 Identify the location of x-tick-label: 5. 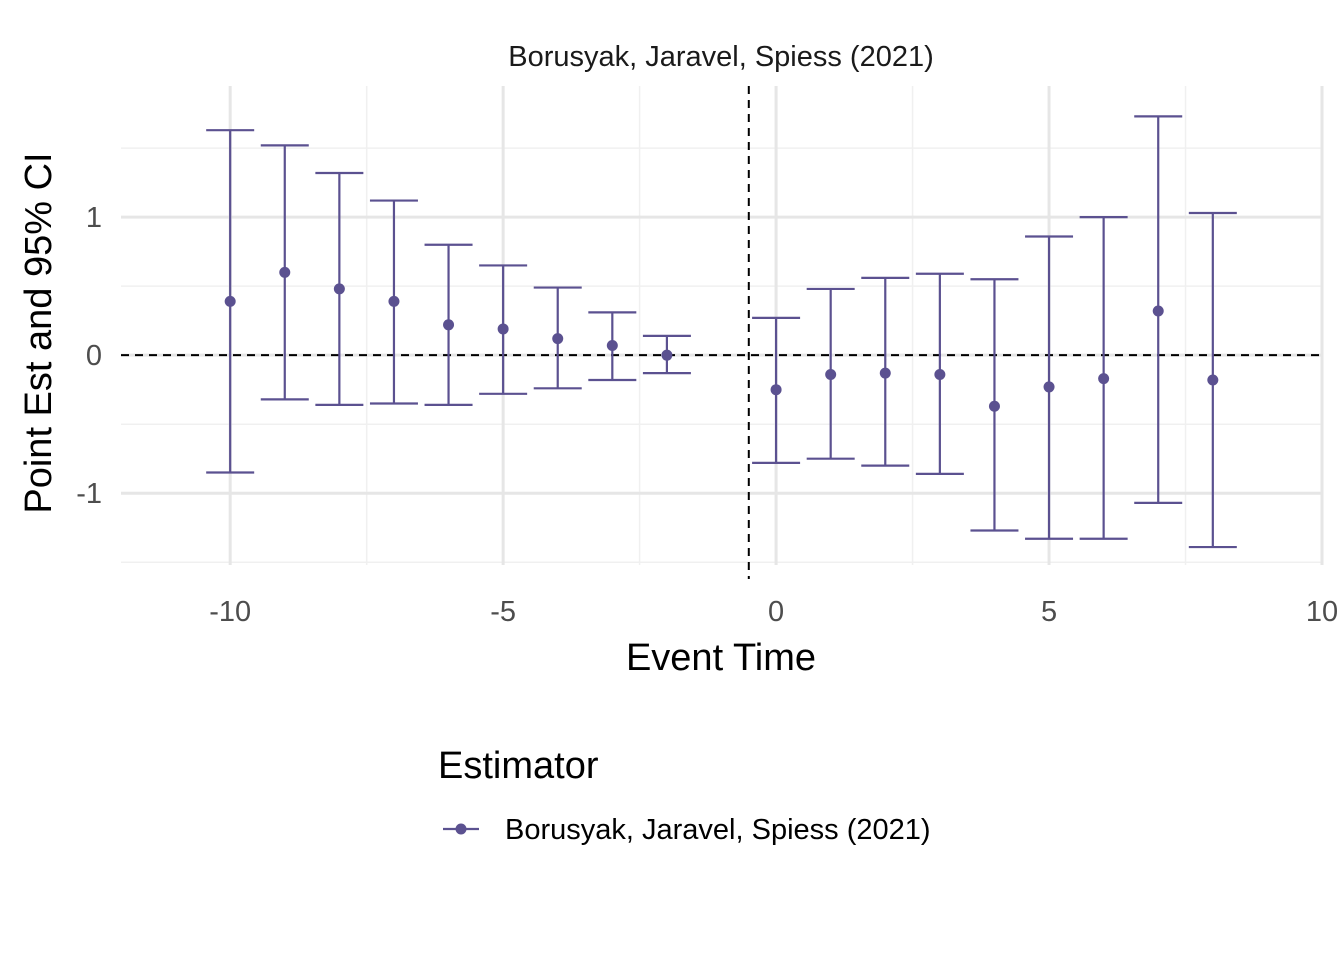
(1049, 612).